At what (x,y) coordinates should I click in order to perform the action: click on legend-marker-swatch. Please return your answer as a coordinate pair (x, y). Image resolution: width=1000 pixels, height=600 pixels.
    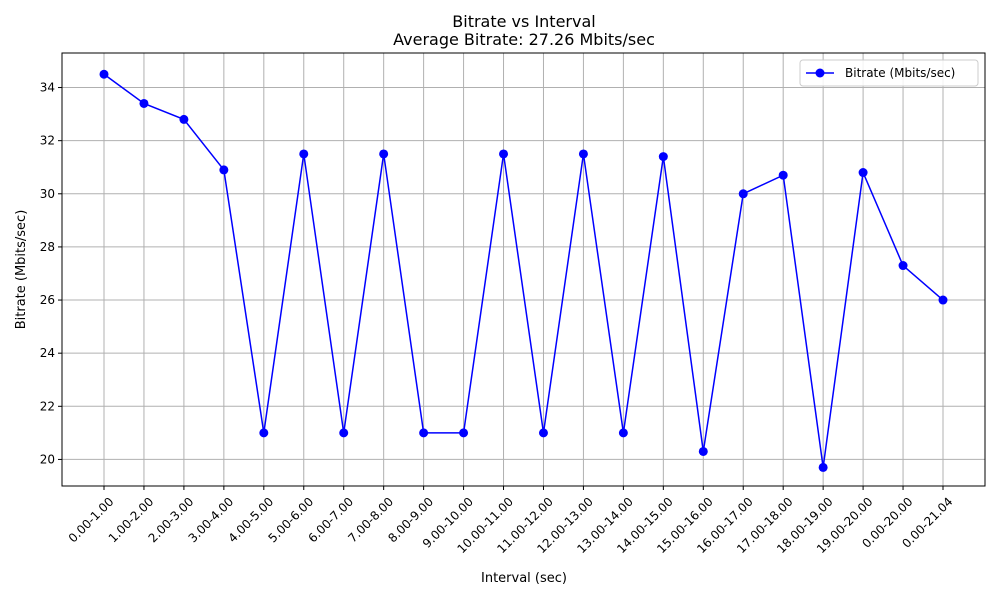
    Looking at the image, I should click on (820, 73).